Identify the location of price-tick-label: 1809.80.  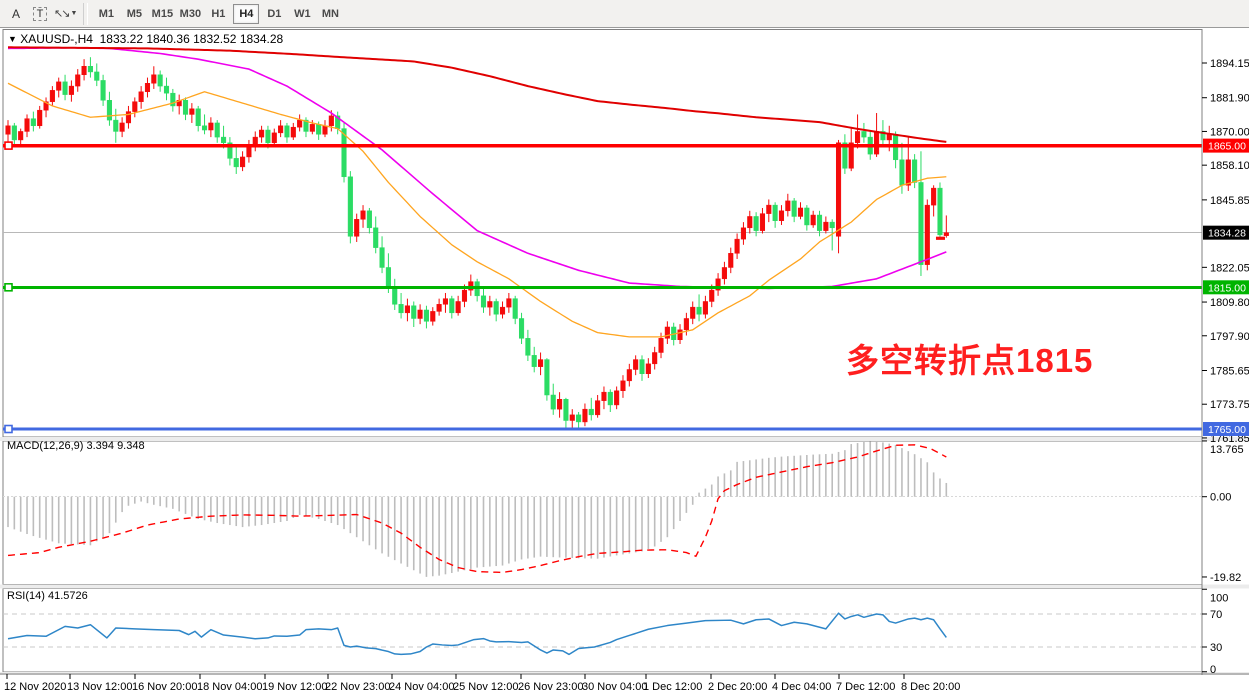
(1229, 303).